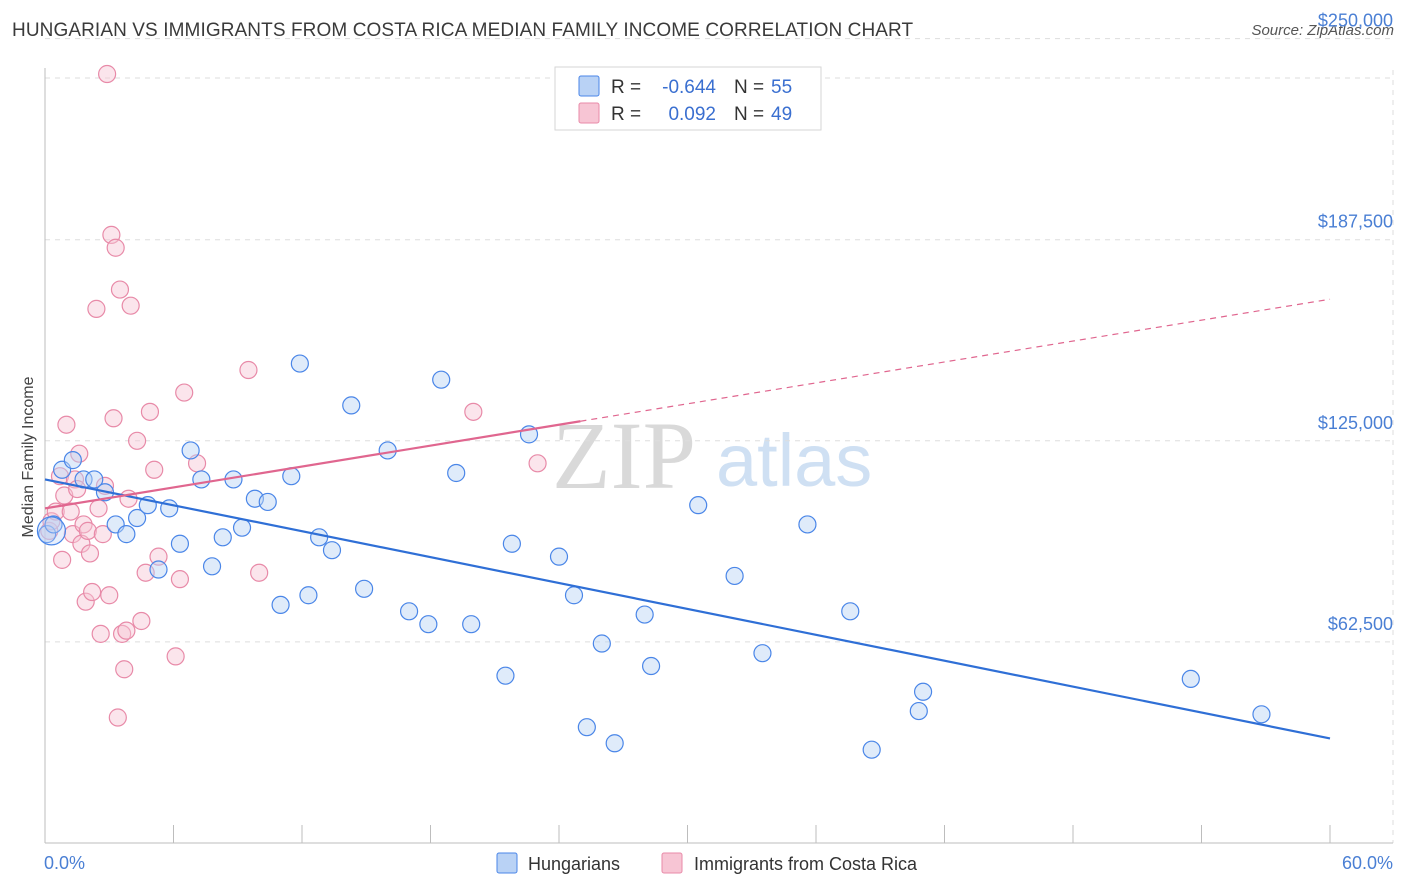  Describe the element at coordinates (64, 863) in the screenshot. I see `x-axis-min-label: 0.0%` at that location.